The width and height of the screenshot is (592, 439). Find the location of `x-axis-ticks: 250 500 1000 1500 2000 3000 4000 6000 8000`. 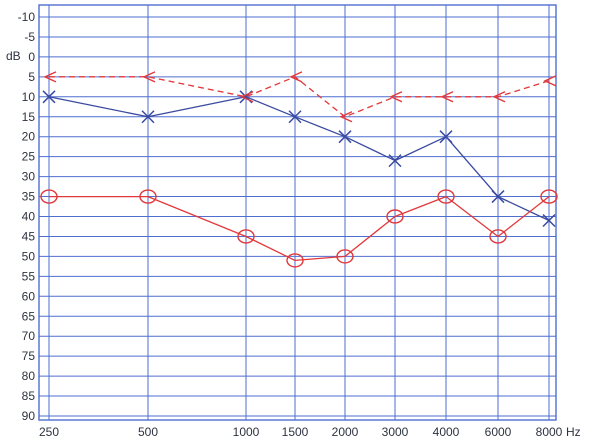

x-axis-ticks: 250 500 1000 1500 2000 3000 4000 6000 8000 is located at coordinates (301, 432).